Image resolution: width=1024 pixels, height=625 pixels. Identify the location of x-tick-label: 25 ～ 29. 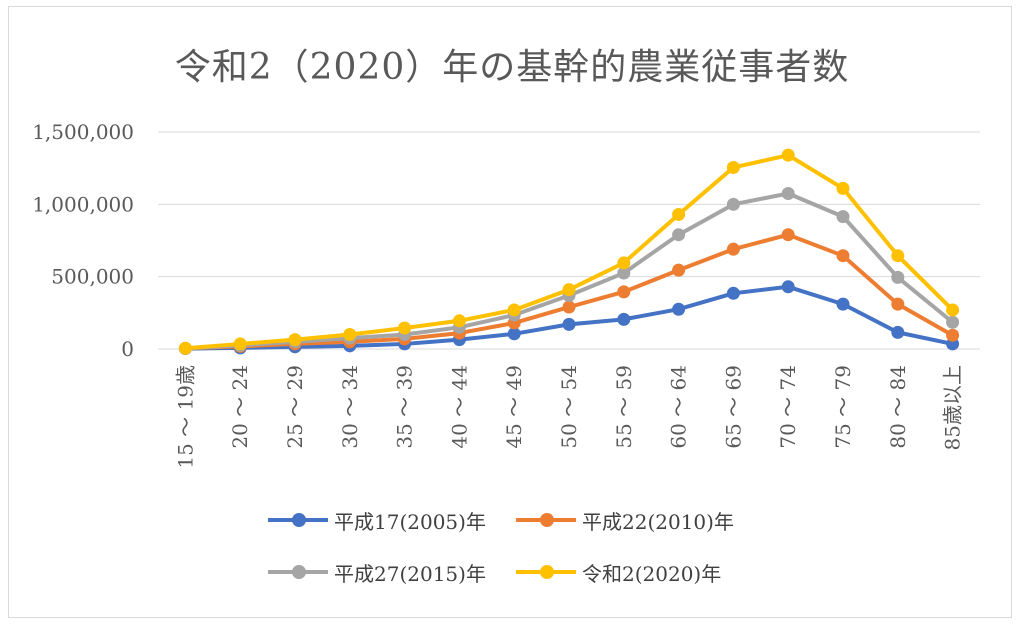
(295, 407).